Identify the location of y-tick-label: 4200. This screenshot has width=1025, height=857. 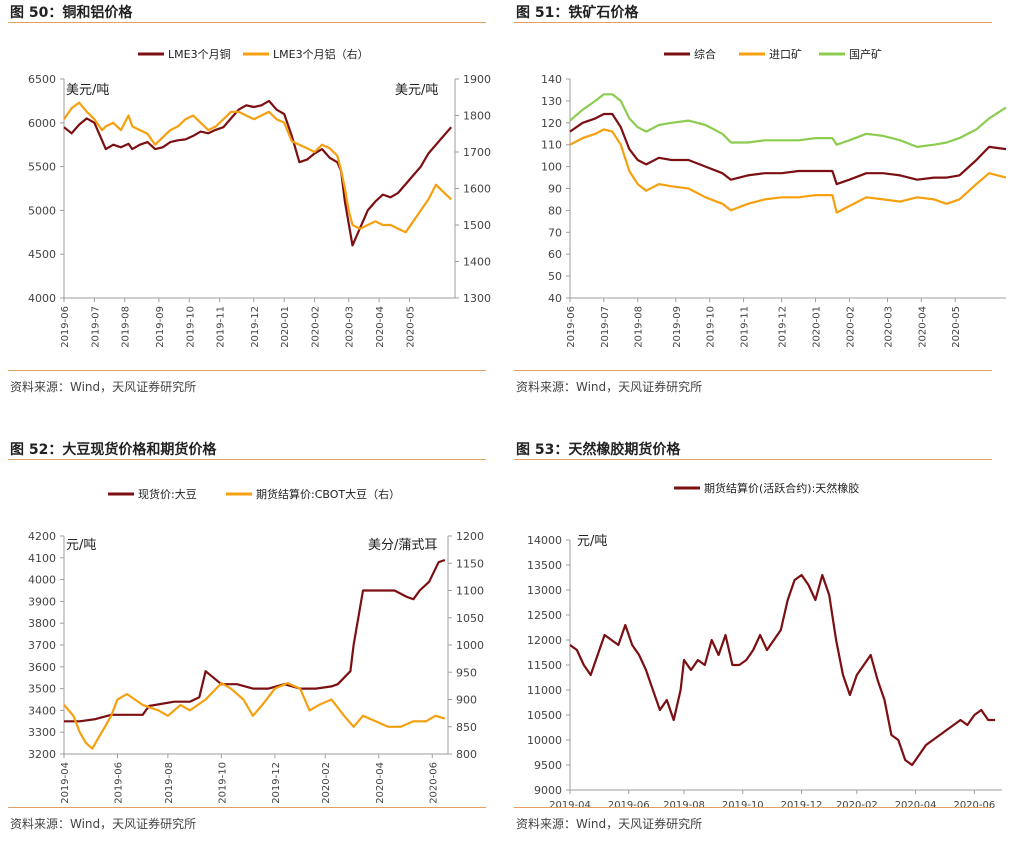
(42, 536).